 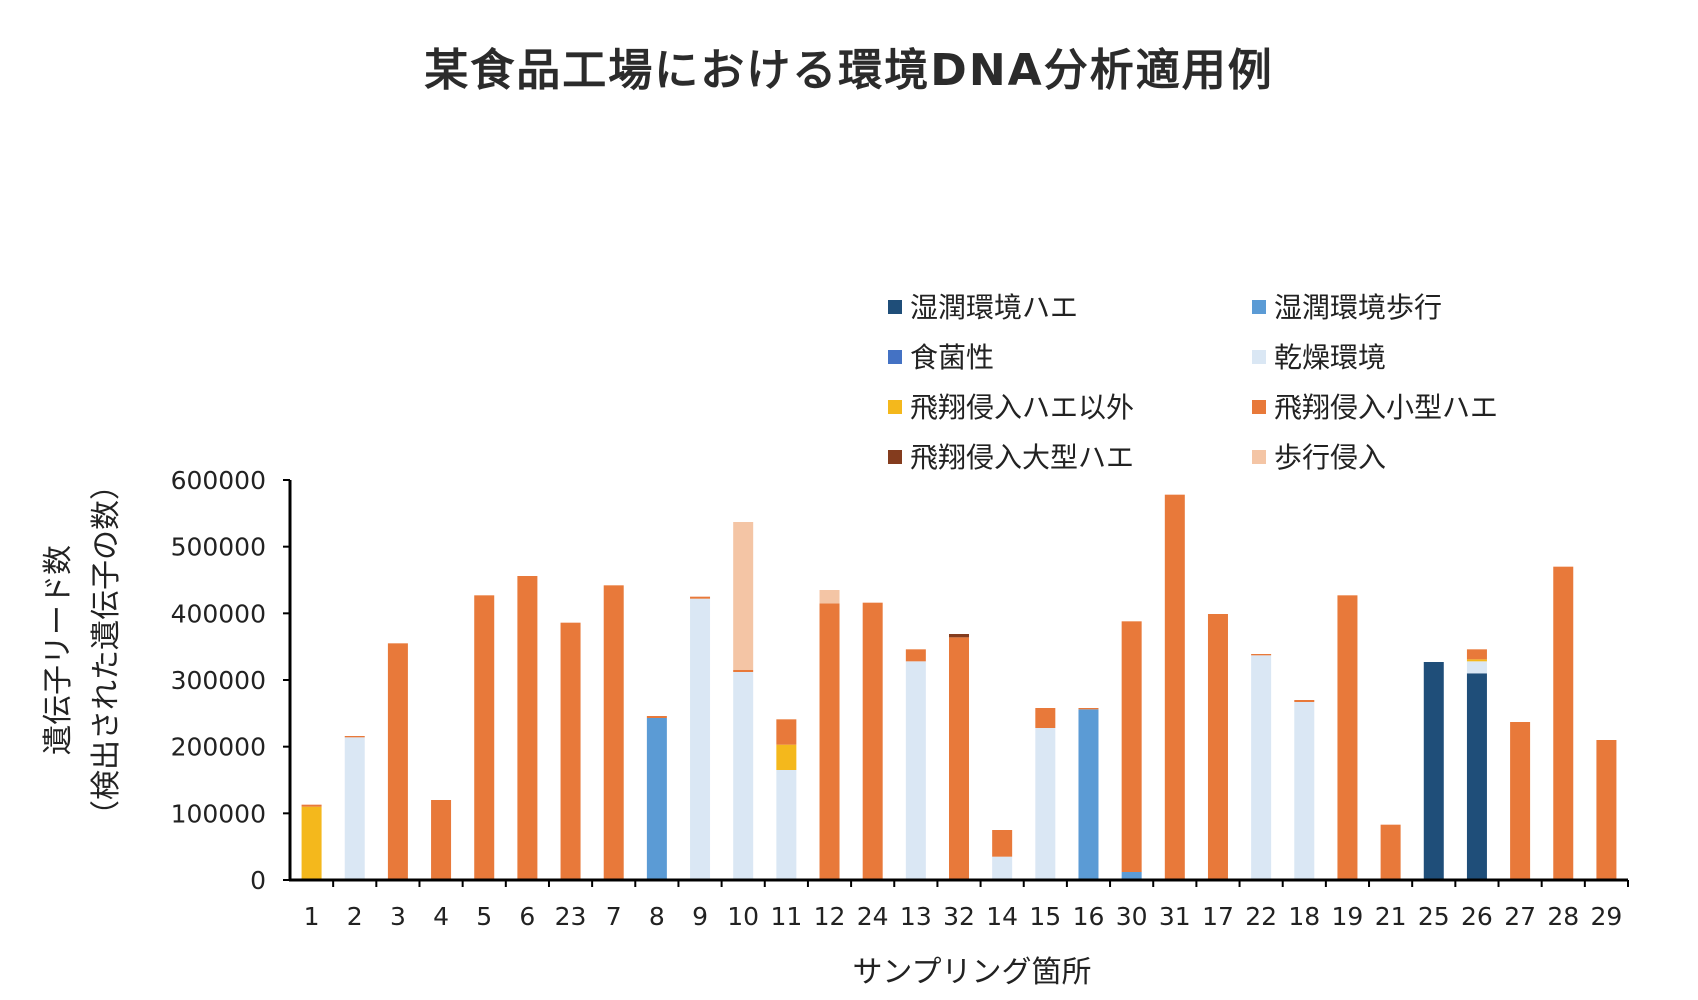 I want to click on x-tick-label-5: 5, so click(x=484, y=916).